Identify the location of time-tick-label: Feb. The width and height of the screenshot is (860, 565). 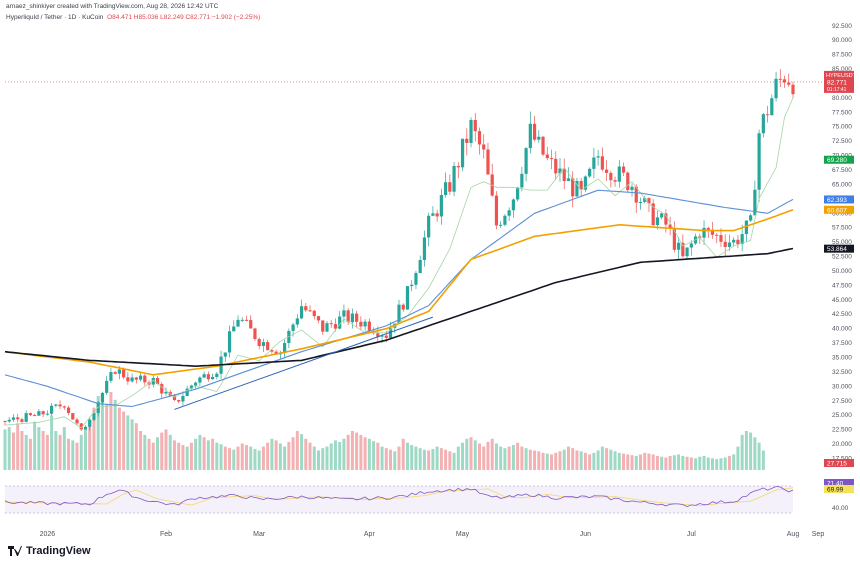
(166, 534).